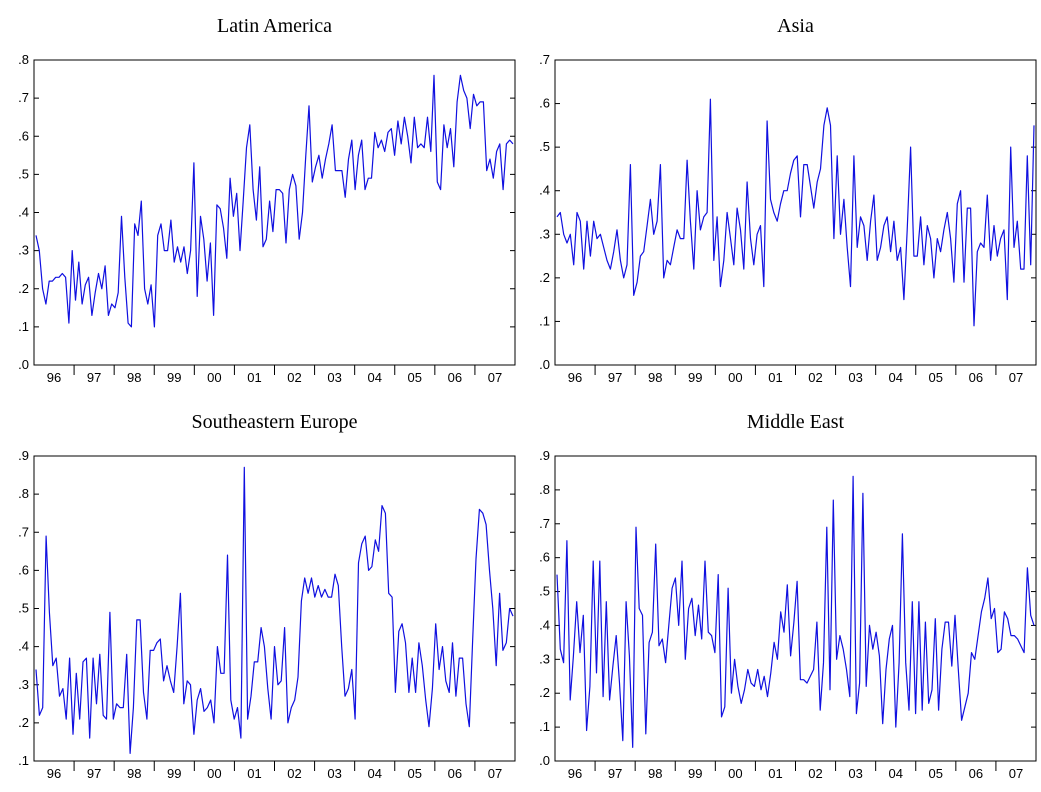 The height and width of the screenshot is (792, 1041). I want to click on series-line-latin-america, so click(274, 201).